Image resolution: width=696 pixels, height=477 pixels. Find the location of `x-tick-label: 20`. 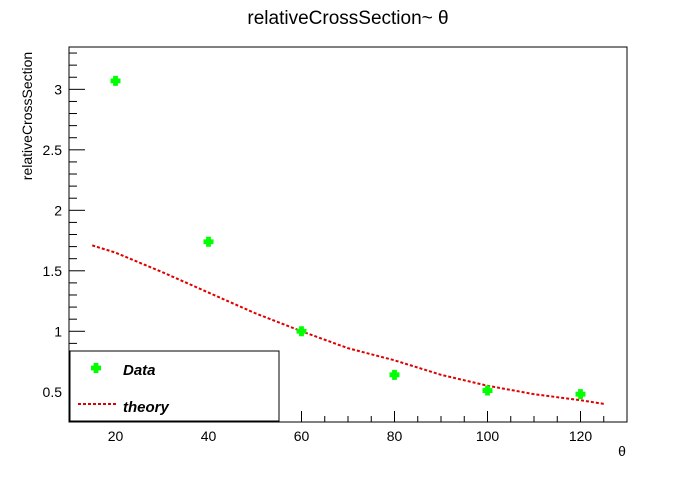

x-tick-label: 20 is located at coordinates (116, 436).